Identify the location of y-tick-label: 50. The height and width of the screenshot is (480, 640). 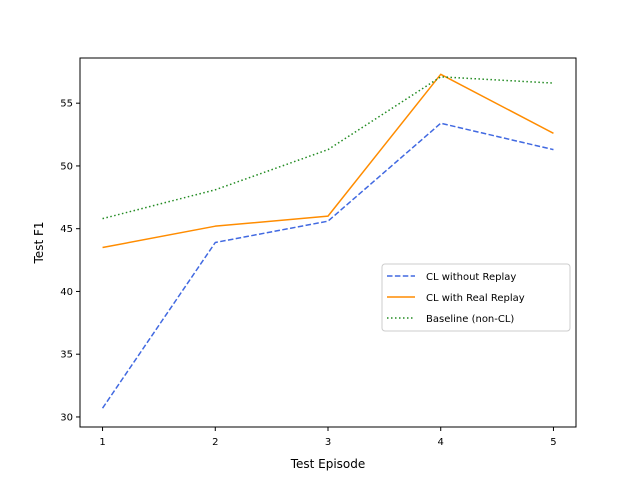
(66, 166).